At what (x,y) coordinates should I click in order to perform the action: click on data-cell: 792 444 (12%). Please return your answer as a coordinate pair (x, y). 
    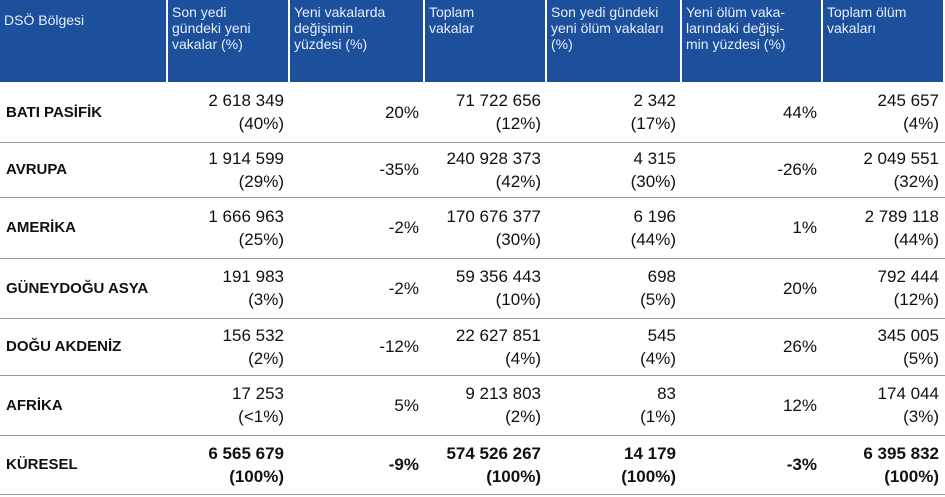
    Looking at the image, I should click on (884, 288).